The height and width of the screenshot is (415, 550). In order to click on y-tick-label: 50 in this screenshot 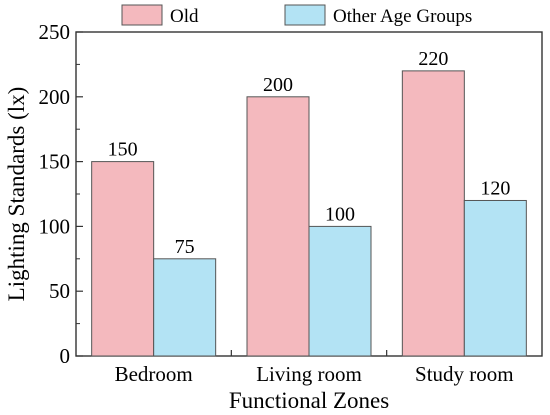, I will do `click(59, 291)`.